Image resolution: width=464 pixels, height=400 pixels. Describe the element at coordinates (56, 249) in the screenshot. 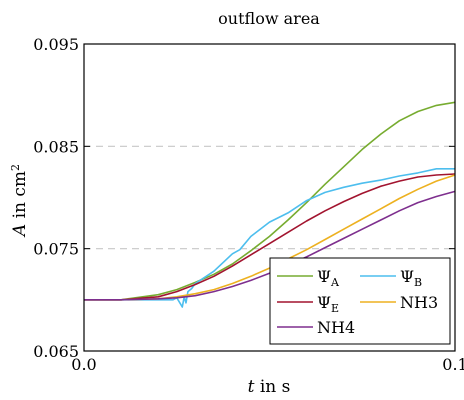

I see `y-tick-label-1: 0.075` at that location.